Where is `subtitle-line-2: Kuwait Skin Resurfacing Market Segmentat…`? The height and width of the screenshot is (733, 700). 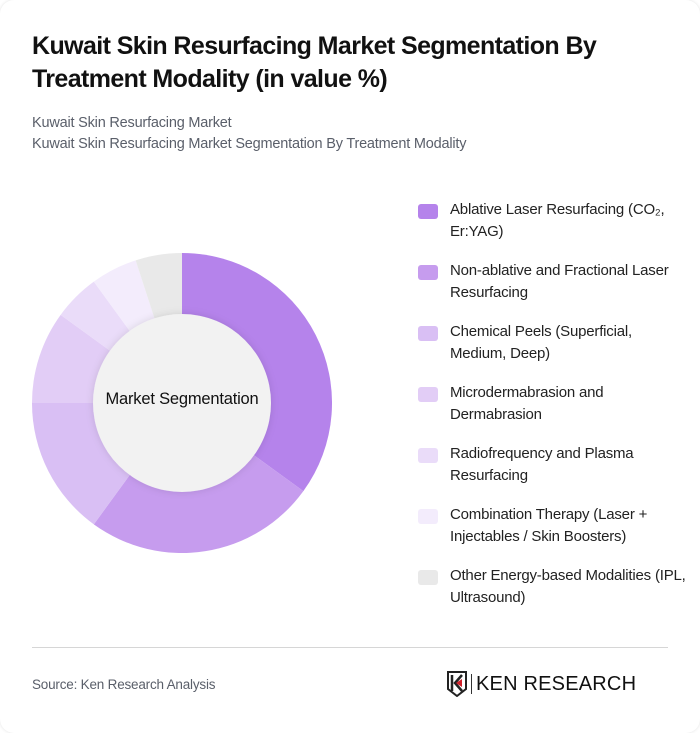
subtitle-line-2: Kuwait Skin Resurfacing Market Segmentat… is located at coordinates (249, 144).